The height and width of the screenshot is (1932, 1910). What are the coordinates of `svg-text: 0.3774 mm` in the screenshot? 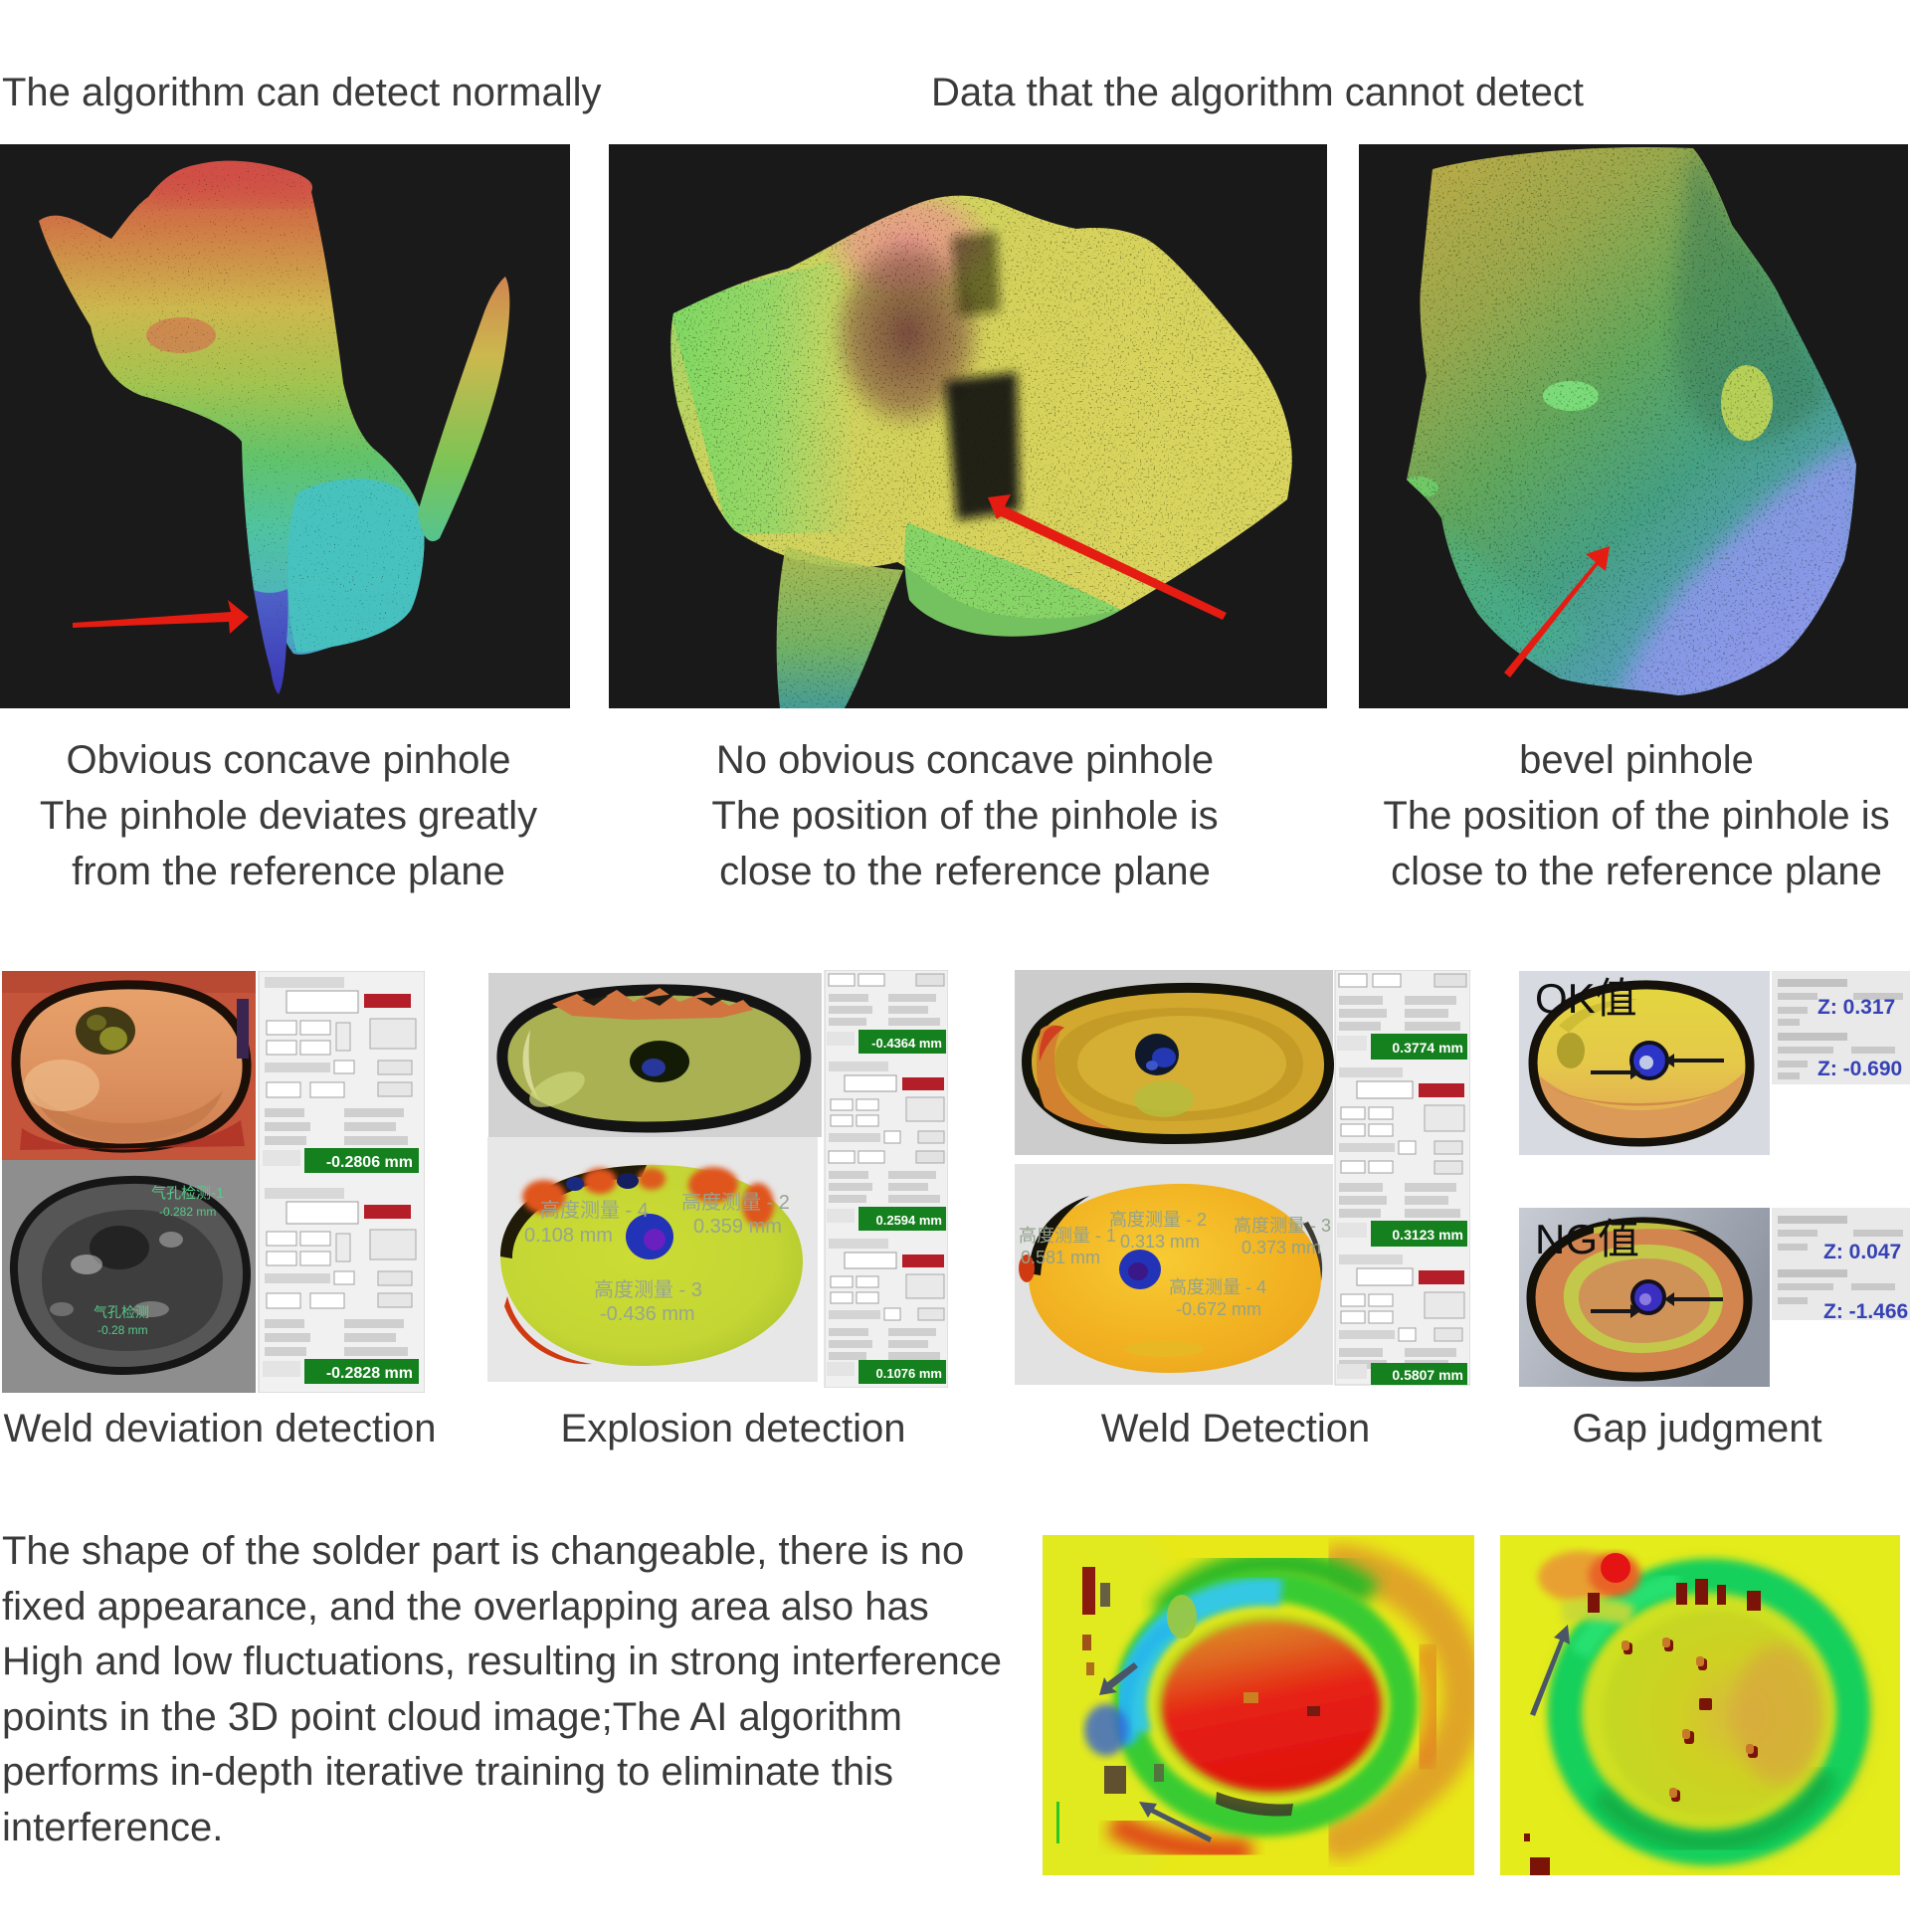 It's located at (1427, 1048).